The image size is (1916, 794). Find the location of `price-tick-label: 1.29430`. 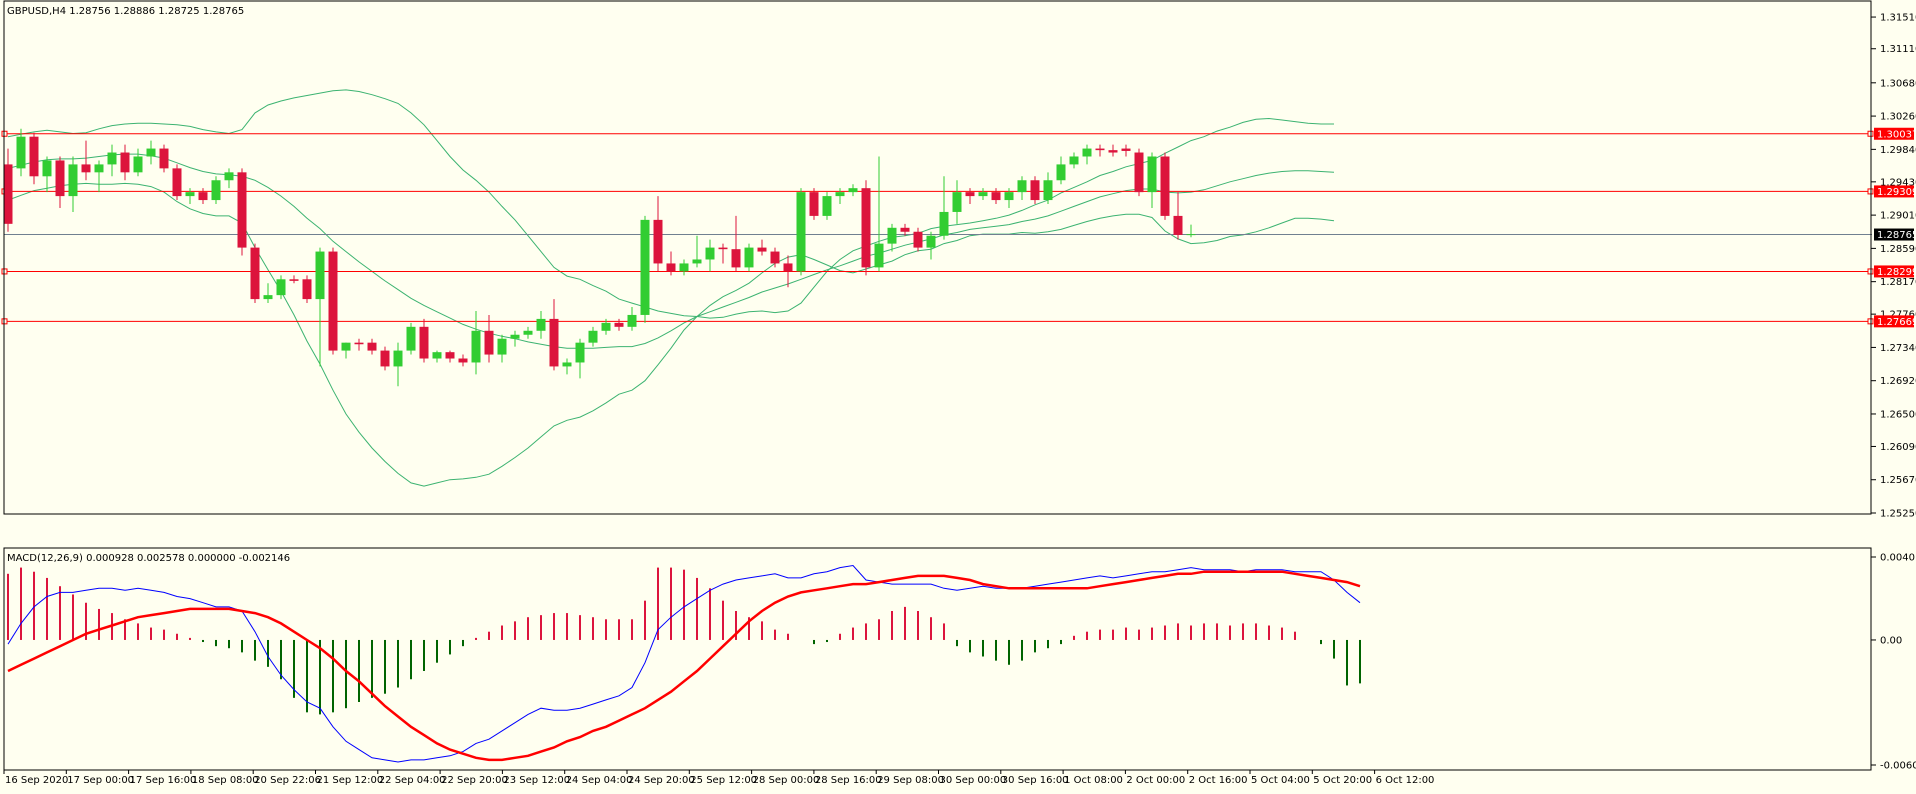

price-tick-label: 1.29430 is located at coordinates (1898, 182).